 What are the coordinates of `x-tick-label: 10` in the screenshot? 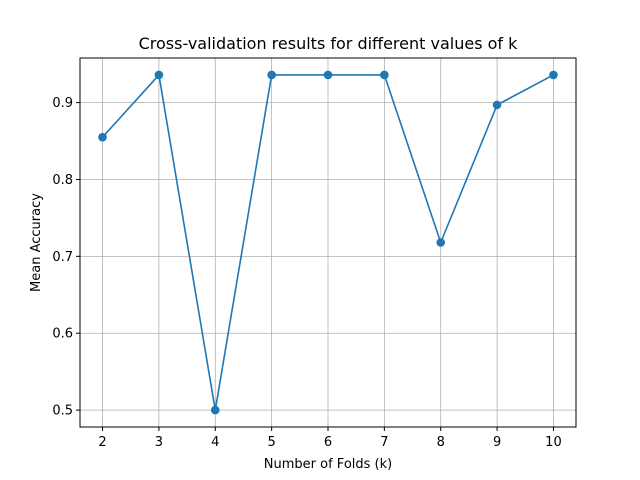 It's located at (553, 442).